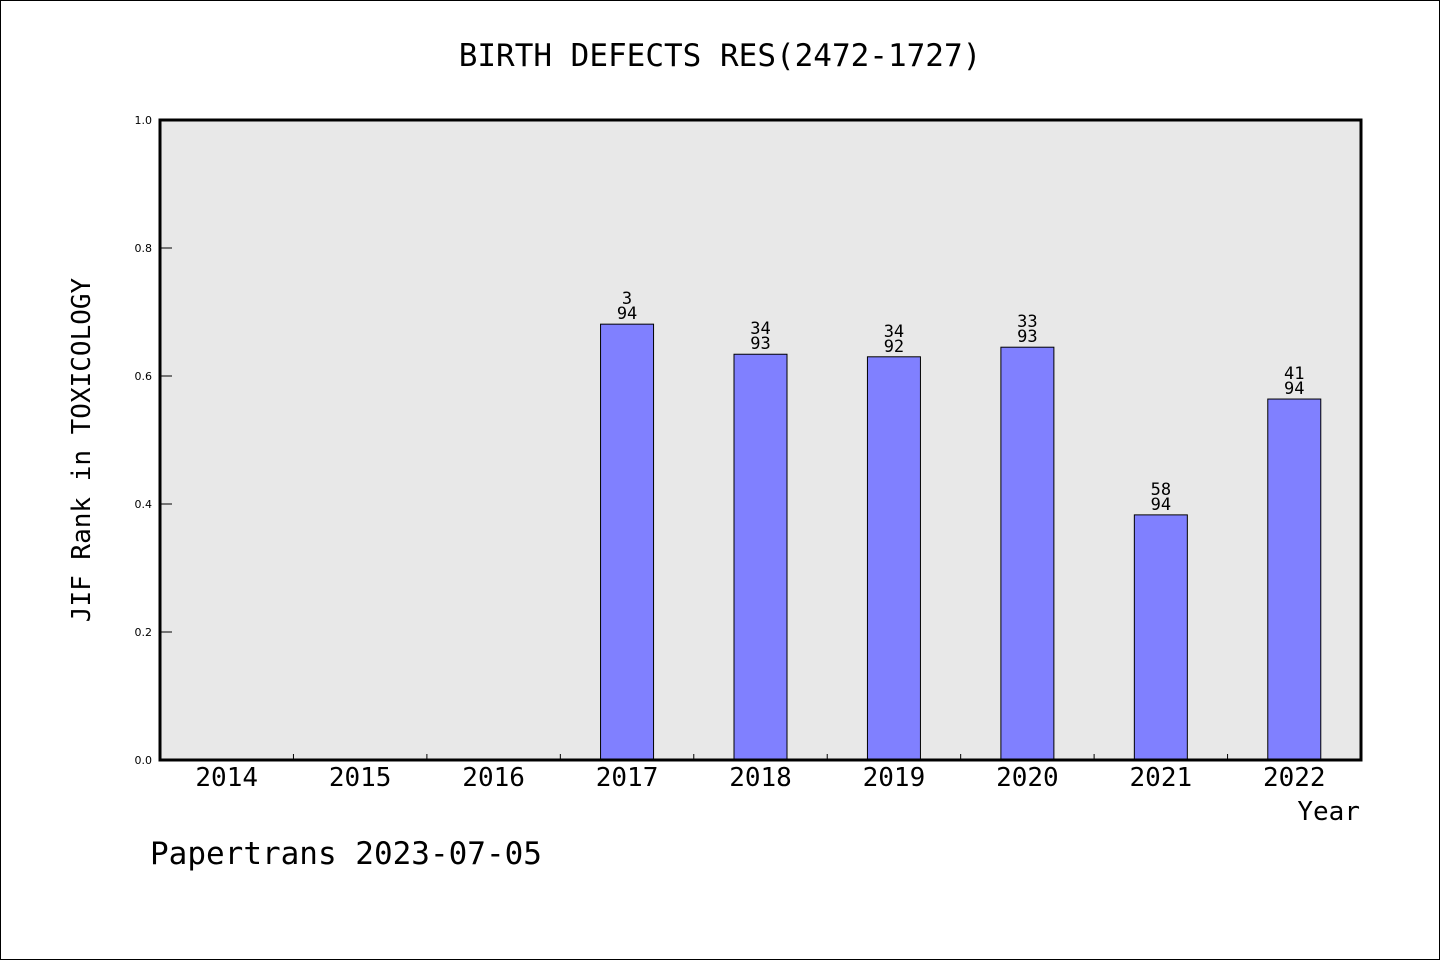 The width and height of the screenshot is (1440, 960). I want to click on y-tick-label: 0.0, so click(144, 760).